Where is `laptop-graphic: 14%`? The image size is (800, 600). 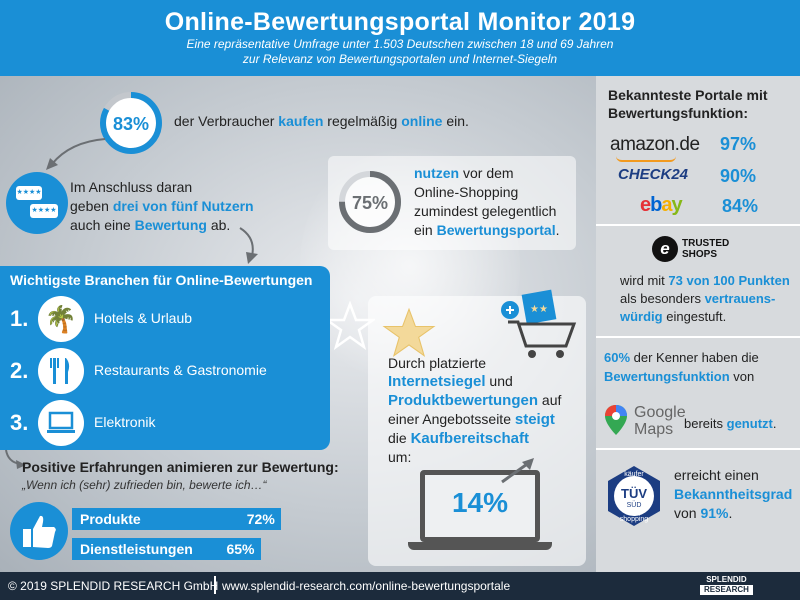 laptop-graphic: 14% is located at coordinates (480, 506).